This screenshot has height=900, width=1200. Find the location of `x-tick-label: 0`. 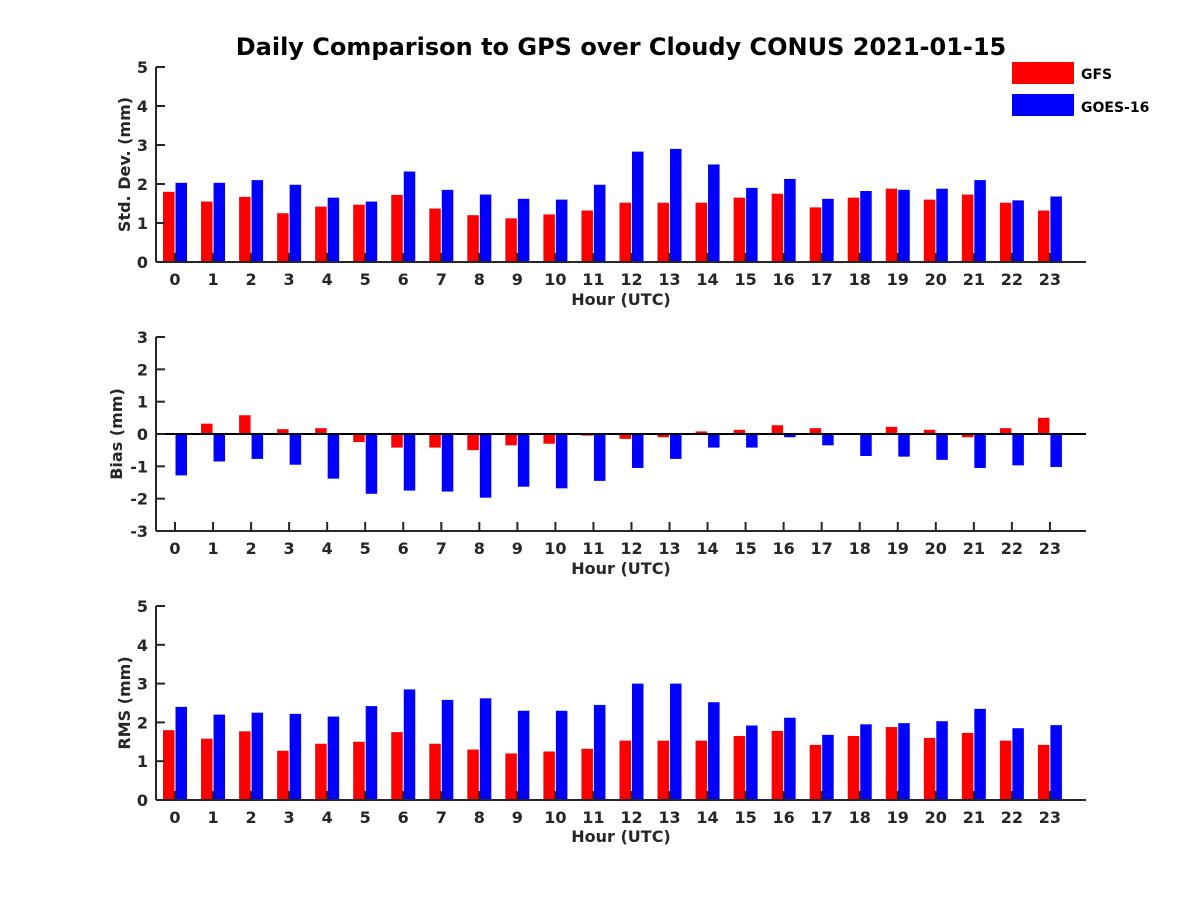

x-tick-label: 0 is located at coordinates (174, 279).